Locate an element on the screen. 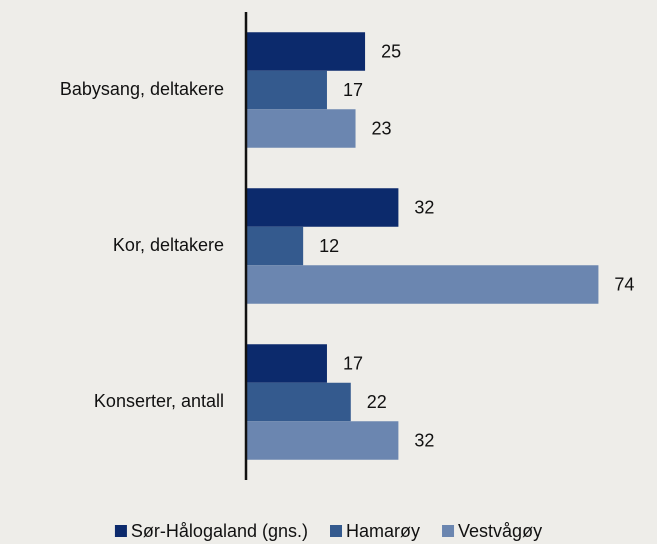 This screenshot has height=544, width=657. legend-label: Sør-Hålogaland (gns.) is located at coordinates (219, 531).